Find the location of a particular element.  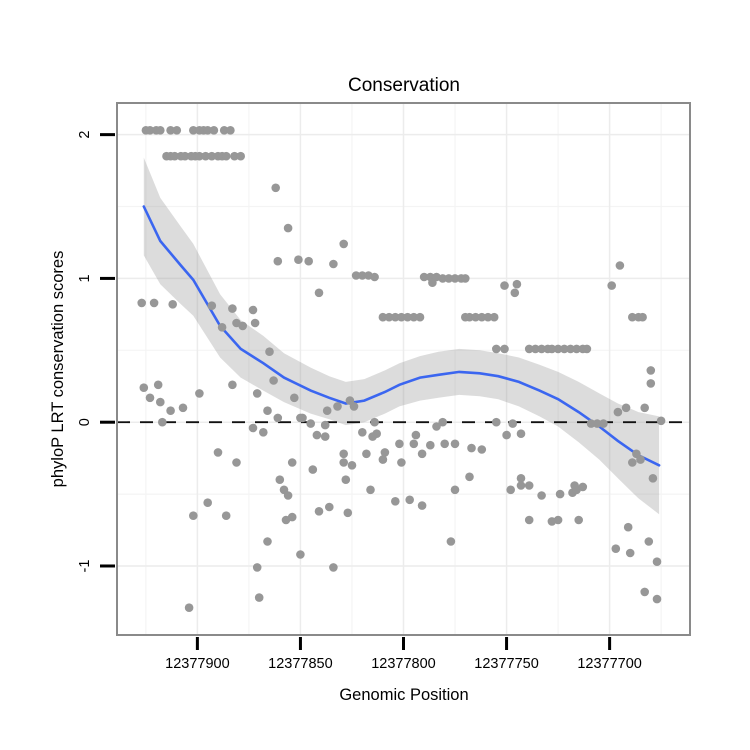

y-axis-ticks: -1 0 1 2 is located at coordinates (96, 352).